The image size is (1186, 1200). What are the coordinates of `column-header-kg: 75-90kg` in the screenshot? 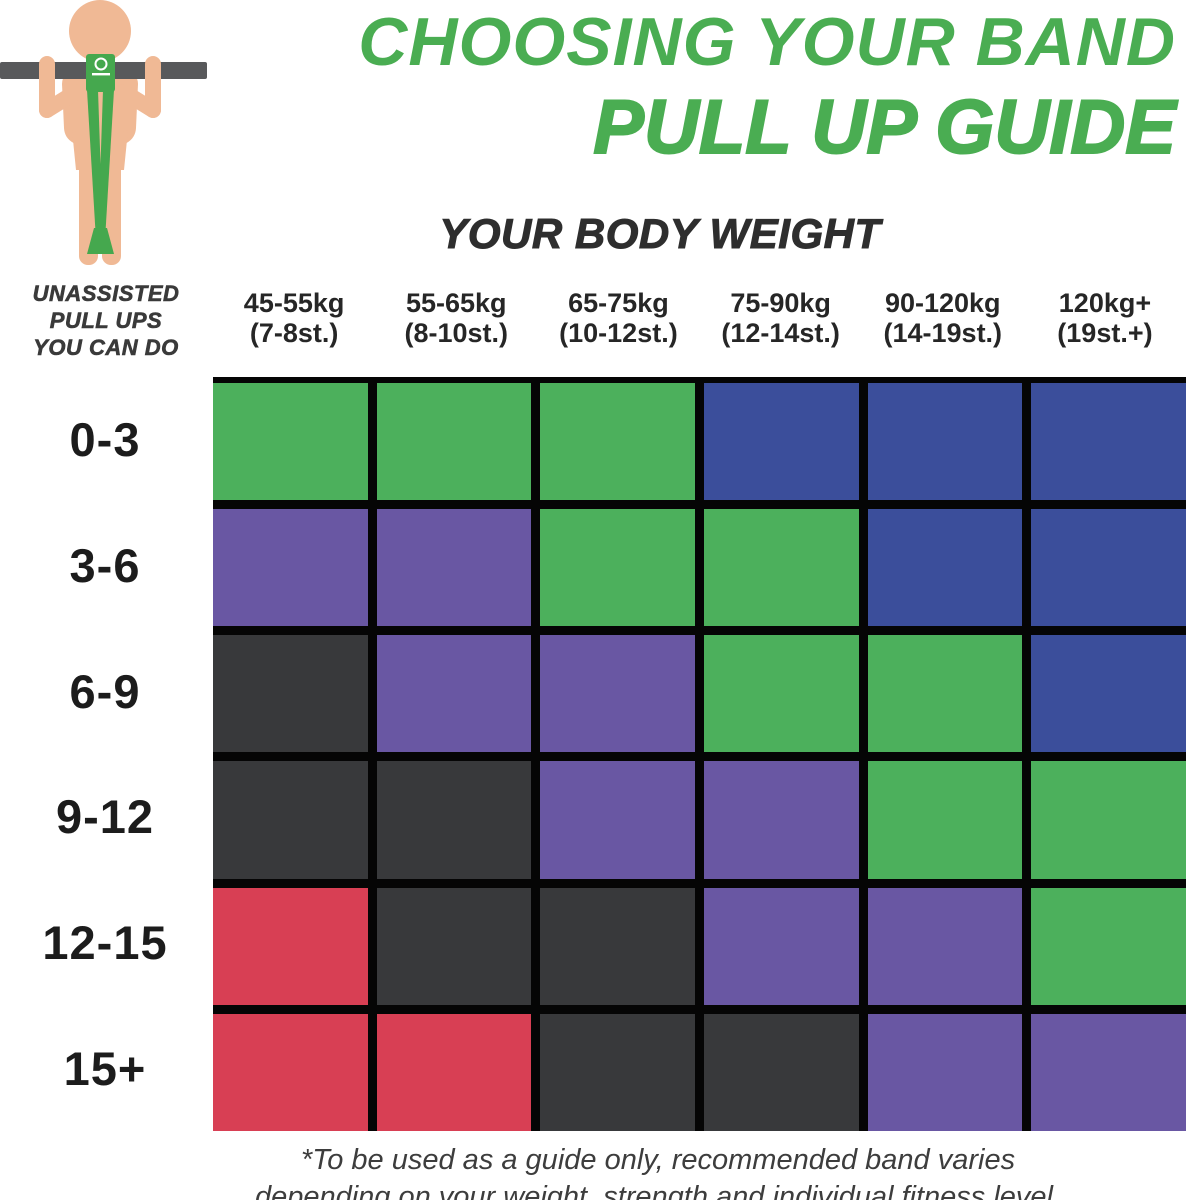 It's located at (780, 303).